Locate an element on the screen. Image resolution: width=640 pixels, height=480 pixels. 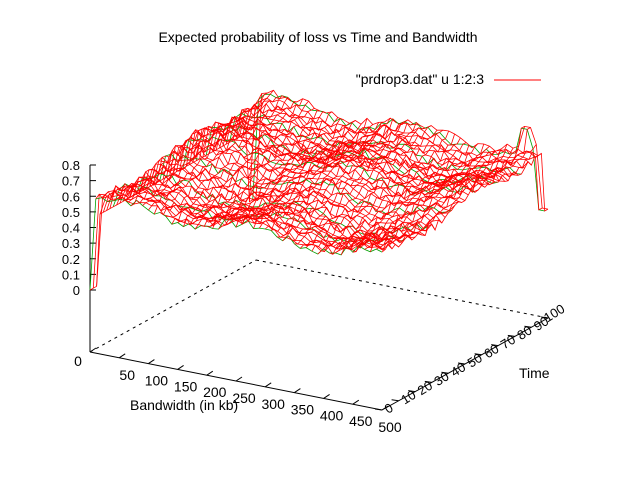
z-tick-label: 0 is located at coordinates (76, 290).